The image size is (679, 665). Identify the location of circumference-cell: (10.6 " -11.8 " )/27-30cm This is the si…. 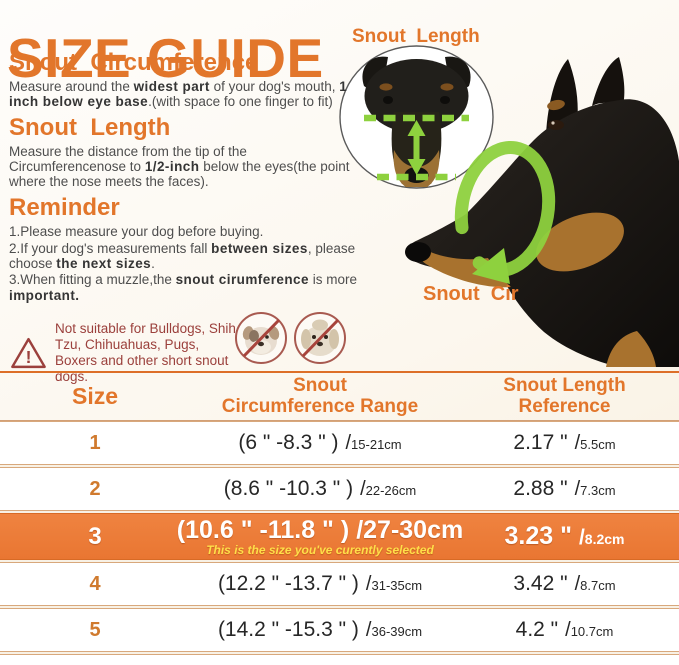
(320, 536).